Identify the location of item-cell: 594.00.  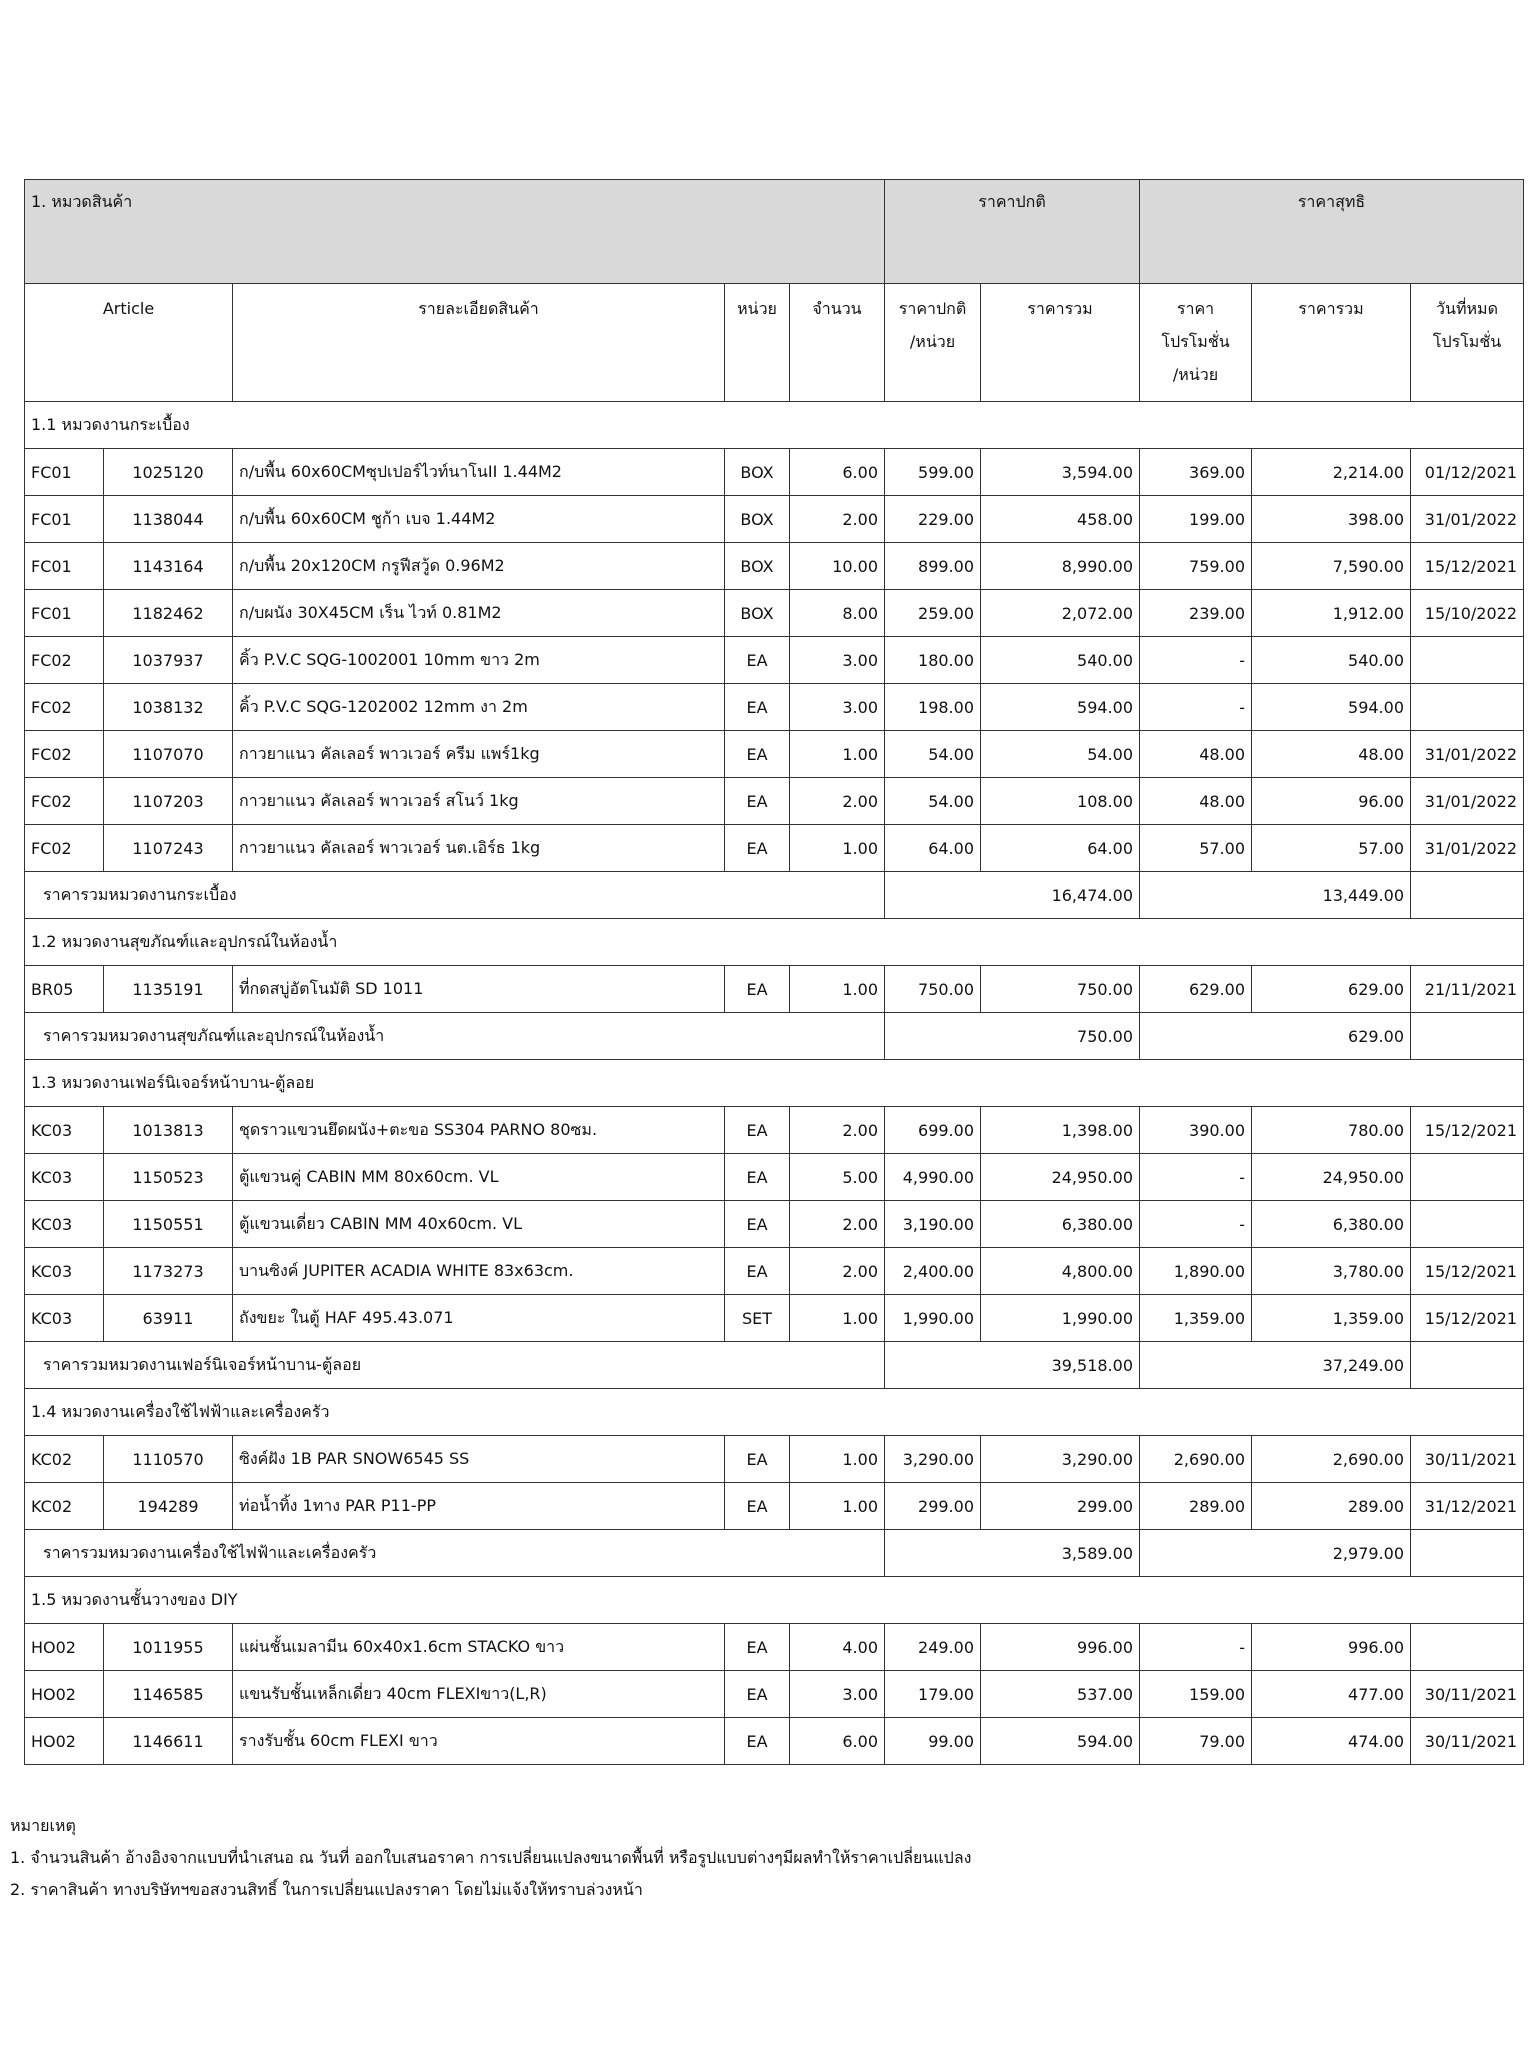
(1060, 1741).